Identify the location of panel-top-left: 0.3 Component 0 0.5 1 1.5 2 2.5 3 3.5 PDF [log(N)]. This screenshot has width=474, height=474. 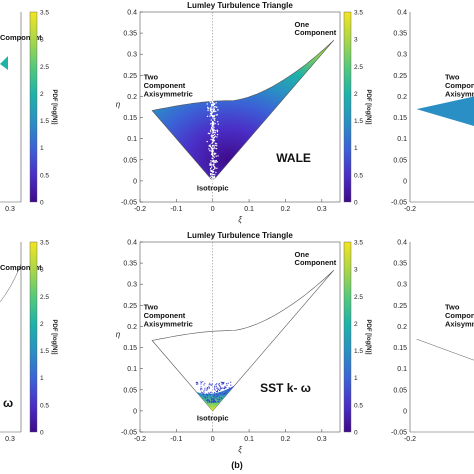
(28, 111).